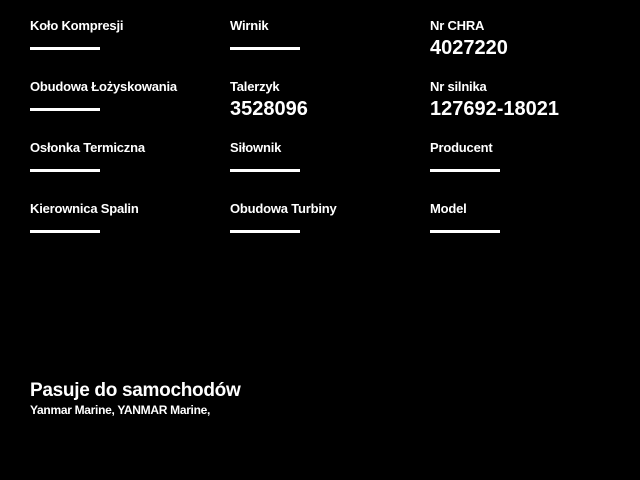 This screenshot has width=640, height=480. Describe the element at coordinates (448, 208) in the screenshot. I see `spec-label: Model` at that location.